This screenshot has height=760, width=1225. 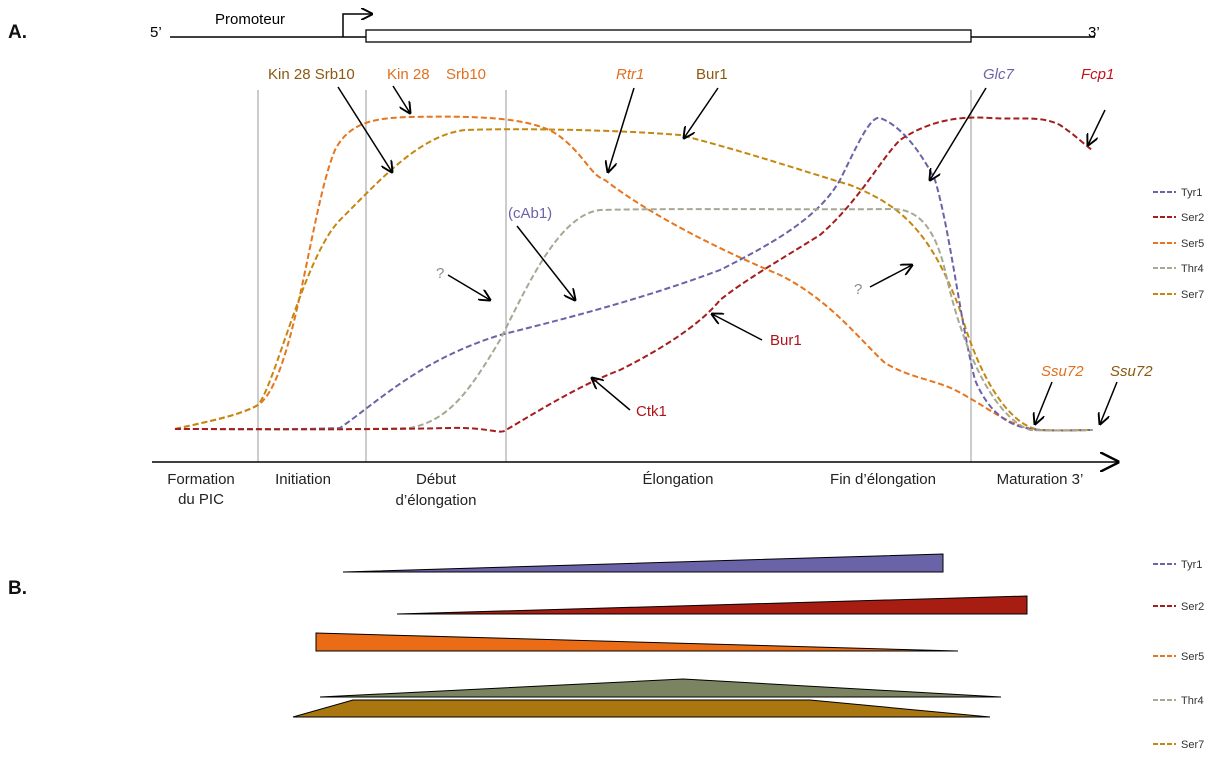 I want to click on arrow-kin28-srb10-a, so click(x=364, y=129).